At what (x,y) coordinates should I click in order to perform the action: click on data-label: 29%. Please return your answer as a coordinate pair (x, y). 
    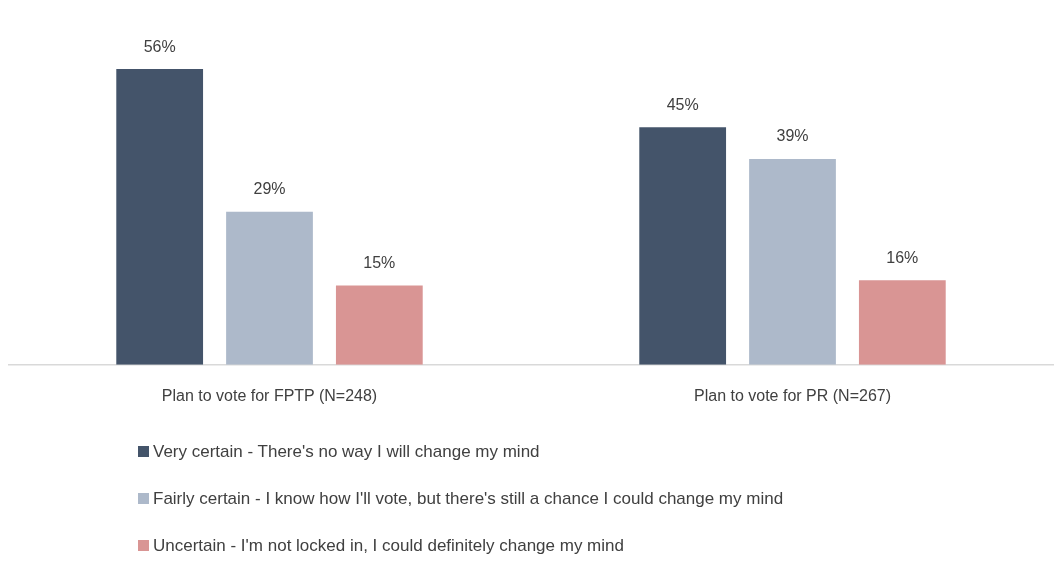
    Looking at the image, I should click on (269, 189).